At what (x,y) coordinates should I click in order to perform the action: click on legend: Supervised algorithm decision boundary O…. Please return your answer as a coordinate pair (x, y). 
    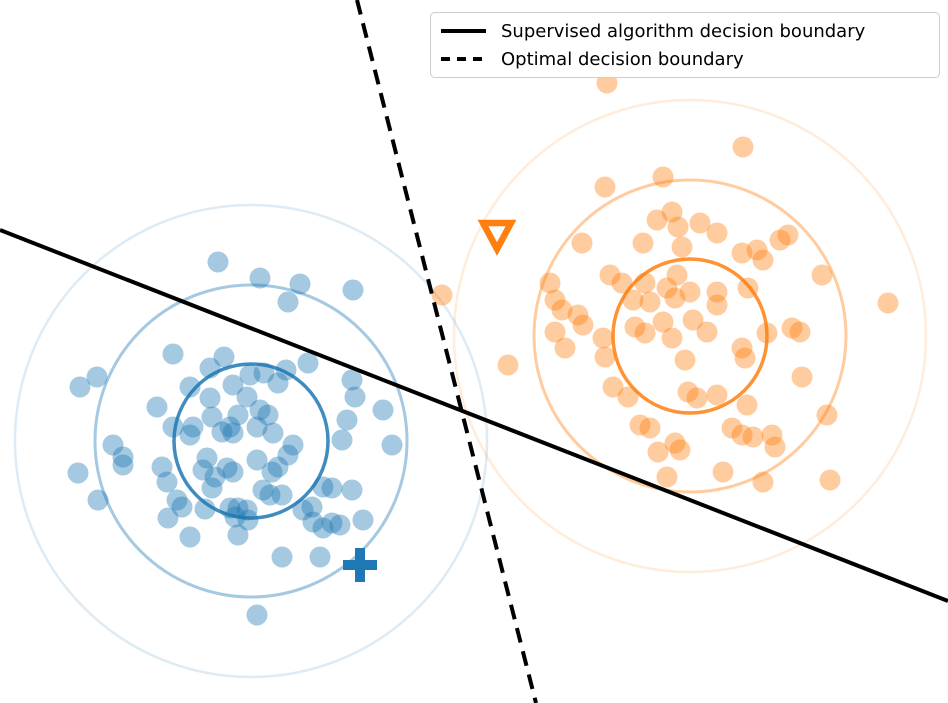
    Looking at the image, I should click on (685, 45).